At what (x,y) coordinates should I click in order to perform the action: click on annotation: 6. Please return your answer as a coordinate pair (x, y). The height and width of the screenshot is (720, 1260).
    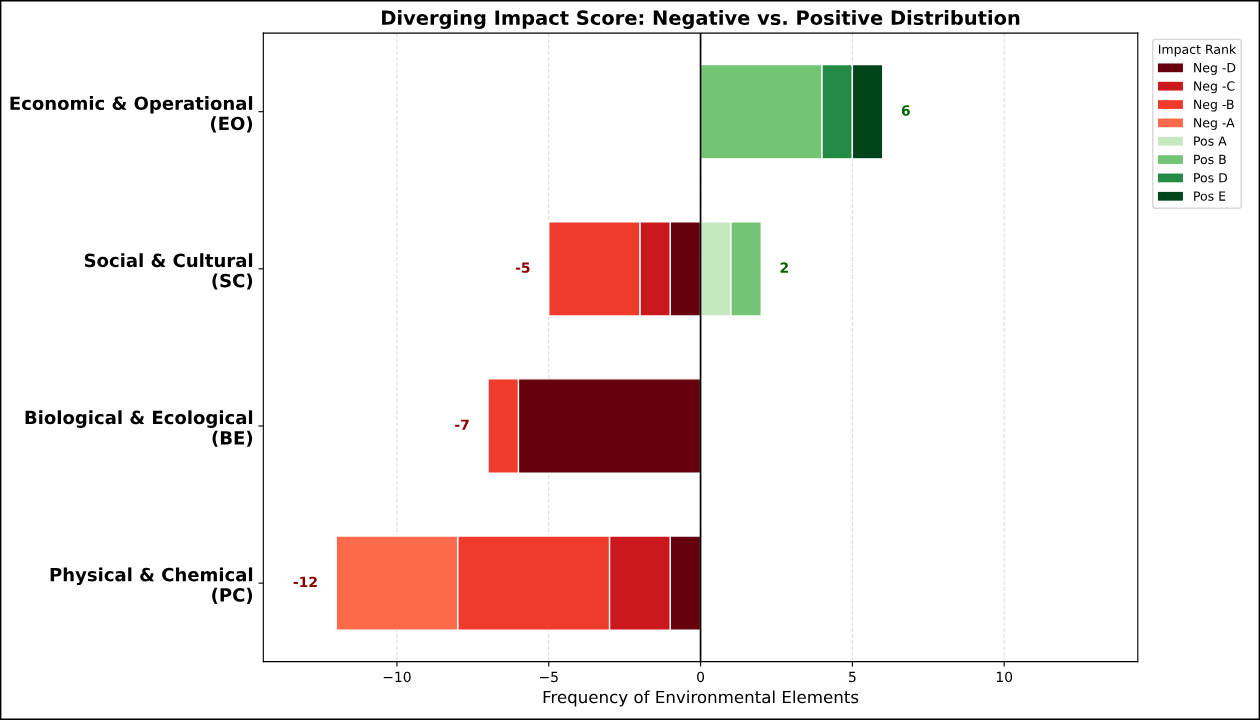
    Looking at the image, I should click on (905, 110).